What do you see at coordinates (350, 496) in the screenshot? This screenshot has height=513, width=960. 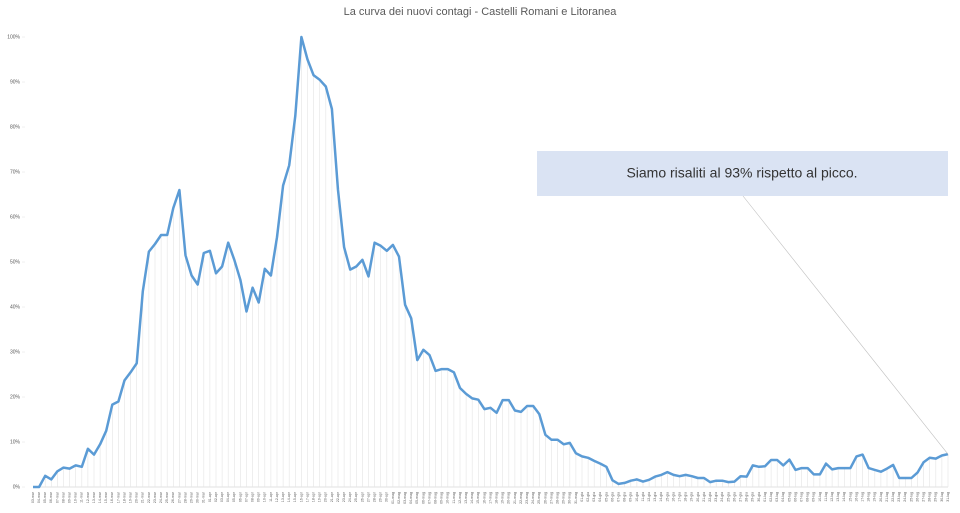 I see `x-tick-label: 24-apr` at bounding box center [350, 496].